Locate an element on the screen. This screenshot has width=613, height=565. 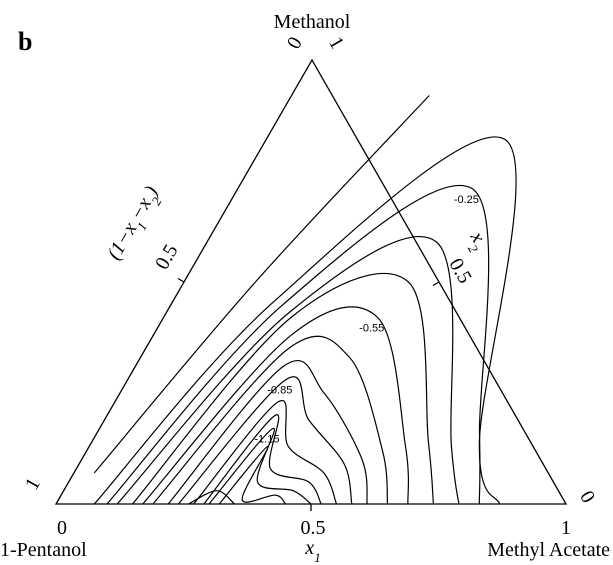
tick-label-bottom-05: 0.5 is located at coordinates (313, 528).